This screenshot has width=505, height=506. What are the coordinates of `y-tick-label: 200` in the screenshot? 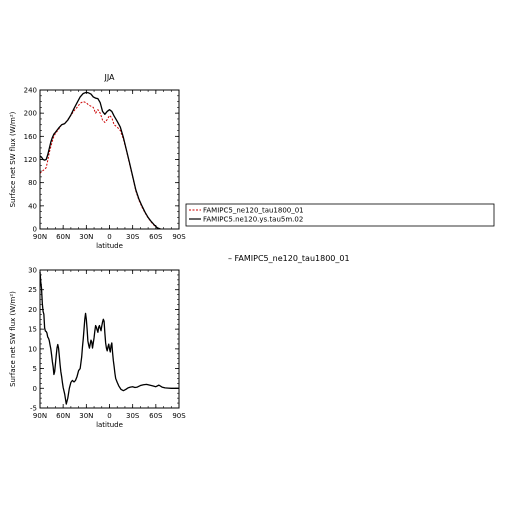 It's located at (30, 114).